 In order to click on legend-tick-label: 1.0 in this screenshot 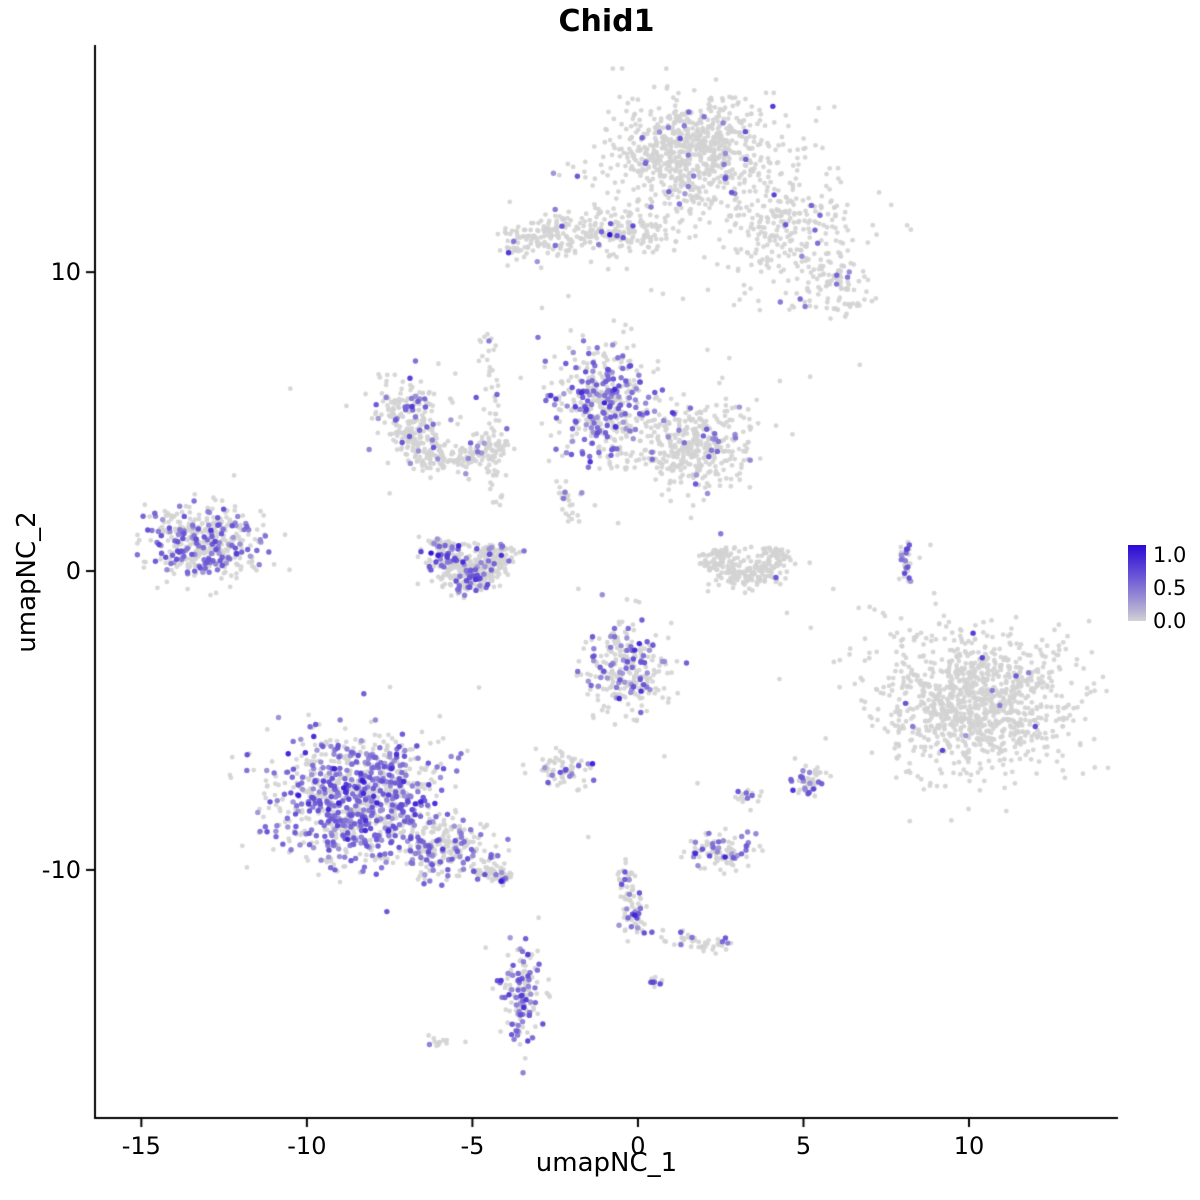, I will do `click(1170, 554)`.